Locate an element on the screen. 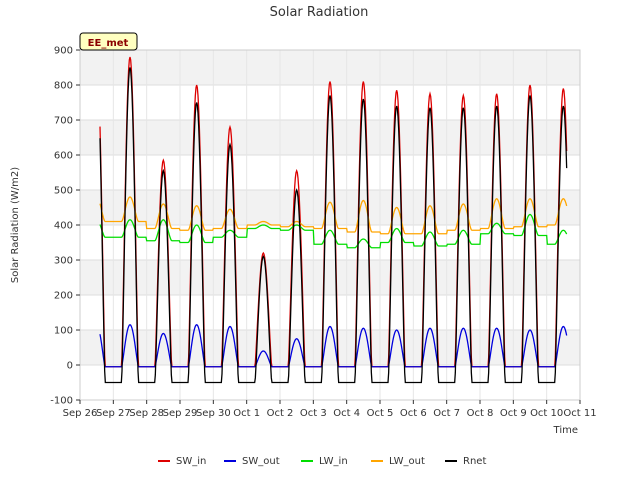 Image resolution: width=640 pixels, height=480 pixels. x-tick-label: Sep 30 is located at coordinates (213, 413).